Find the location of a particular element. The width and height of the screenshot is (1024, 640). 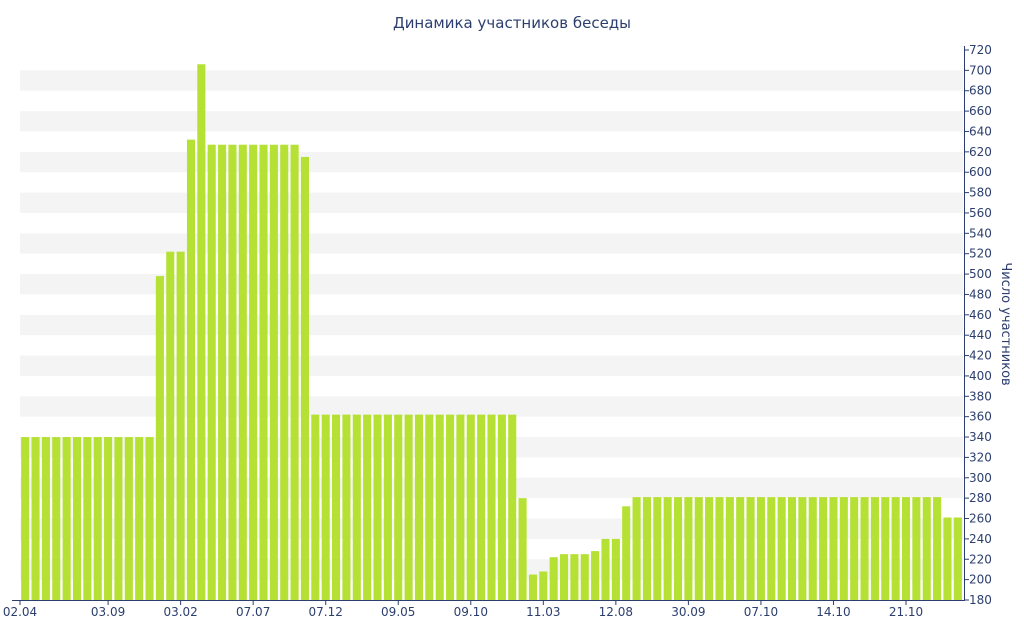

y-tick-label: 220 is located at coordinates (980, 559).